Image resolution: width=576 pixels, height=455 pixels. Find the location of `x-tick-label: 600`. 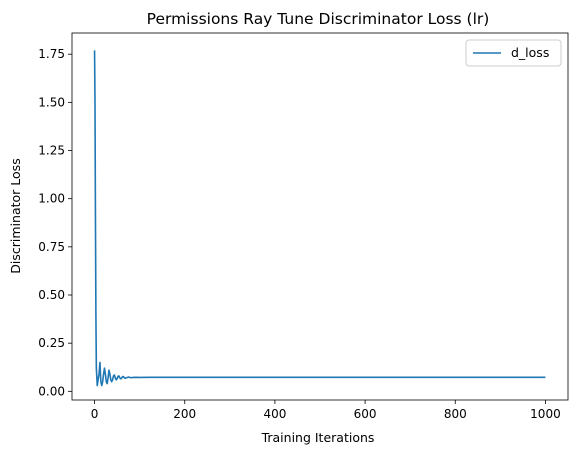

x-tick-label: 600 is located at coordinates (365, 414).